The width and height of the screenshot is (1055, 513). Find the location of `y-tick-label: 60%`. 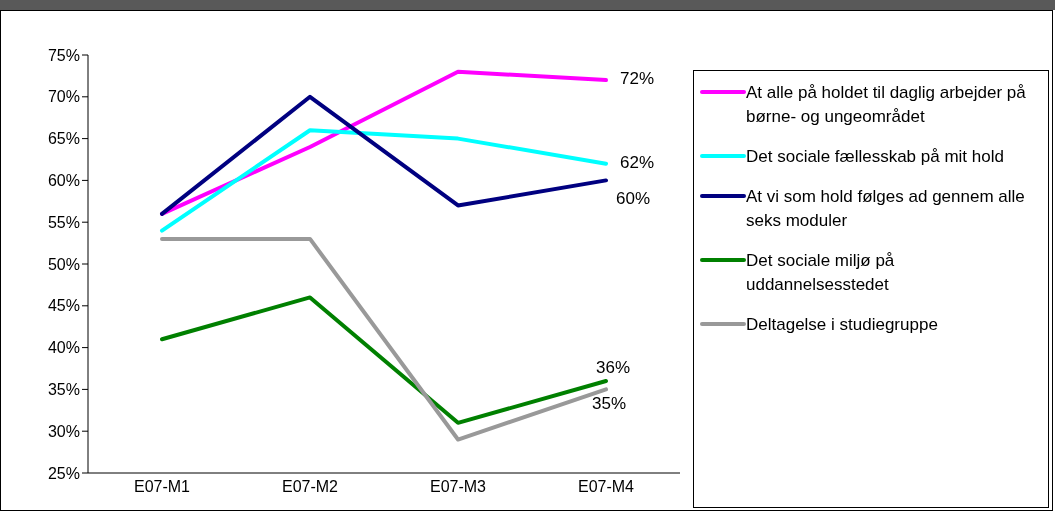

y-tick-label: 60% is located at coordinates (63, 181).